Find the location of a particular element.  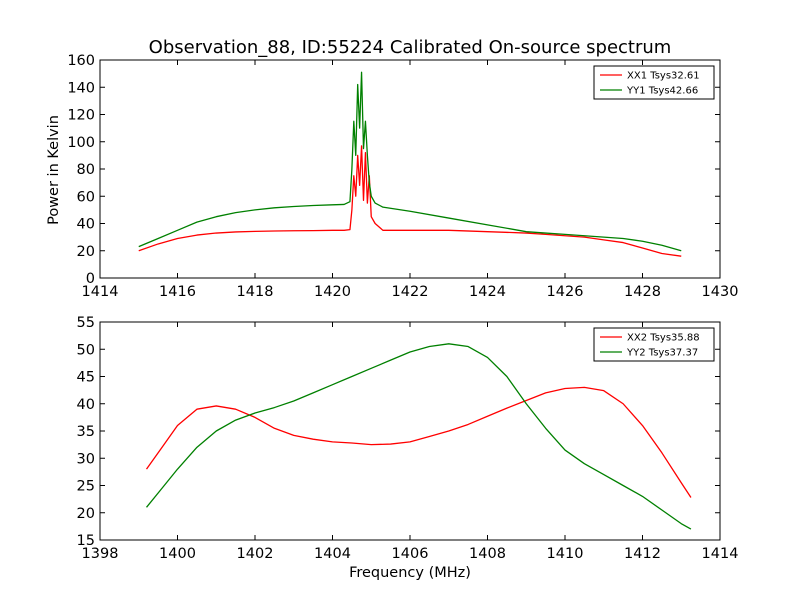

x-tick-label: 1422 is located at coordinates (410, 292).